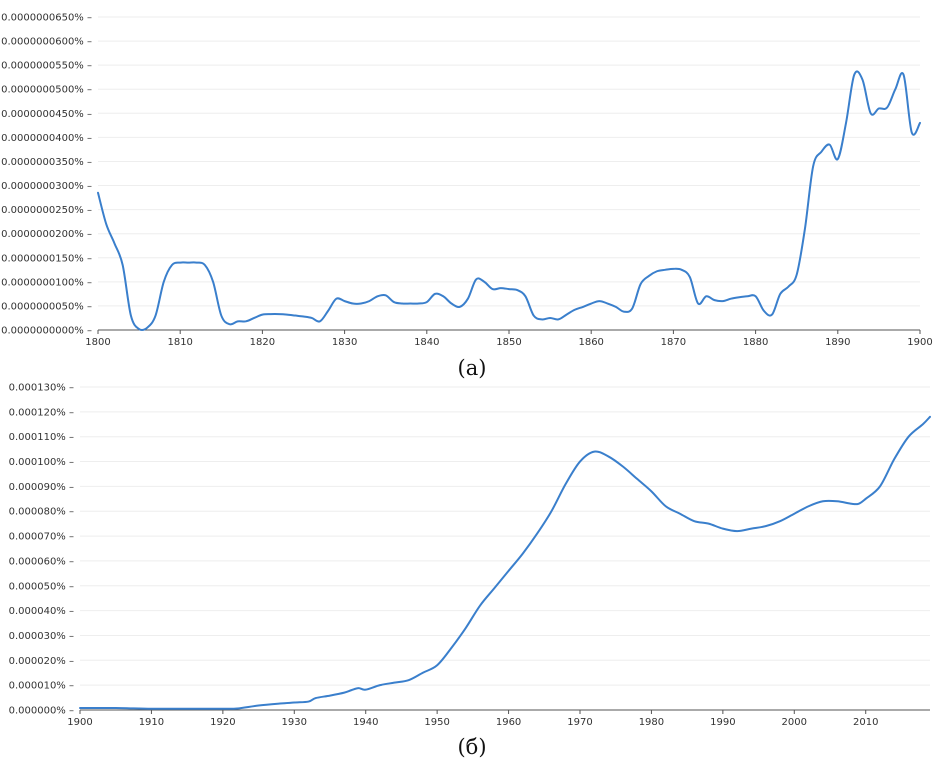  I want to click on y-tick-label-b-5: 0.000050% –, so click(41, 586).